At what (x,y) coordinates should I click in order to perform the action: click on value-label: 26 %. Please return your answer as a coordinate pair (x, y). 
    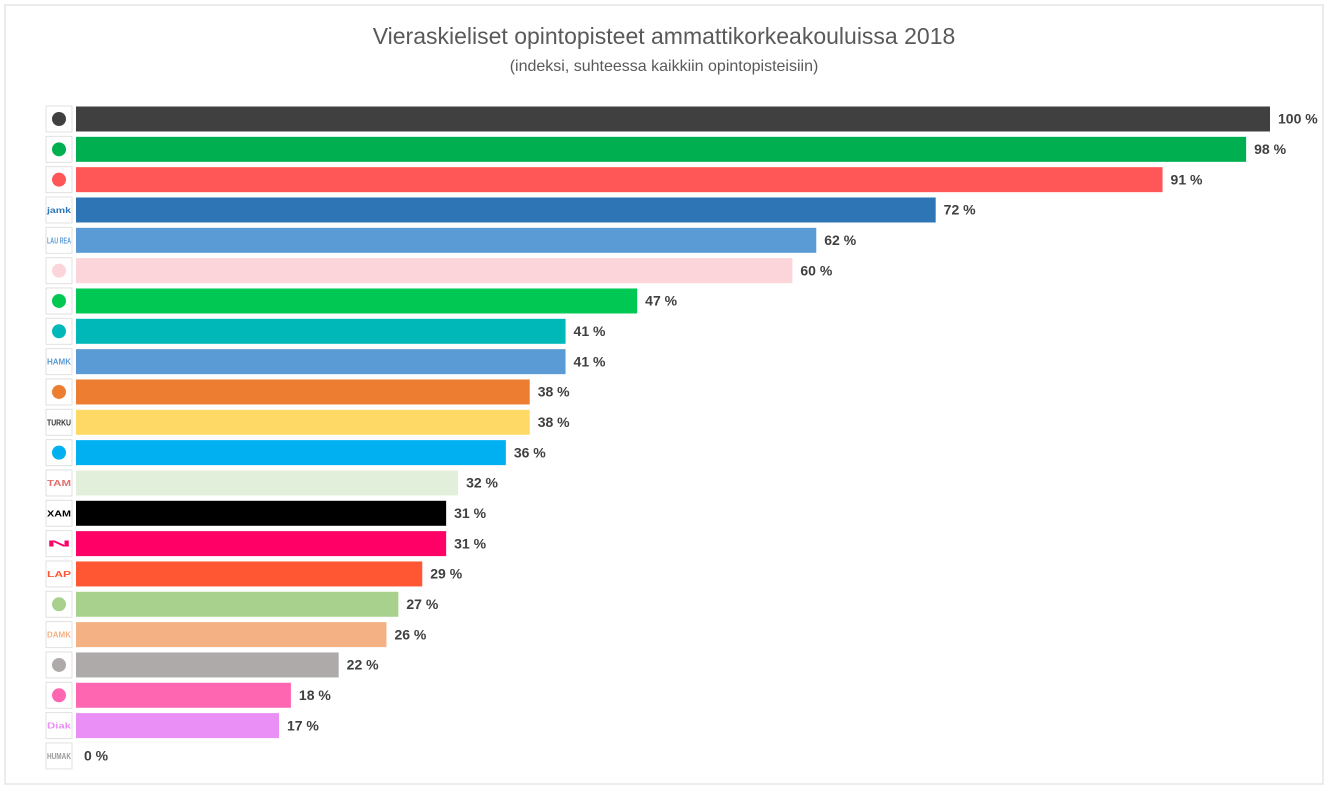
    Looking at the image, I should click on (410, 634).